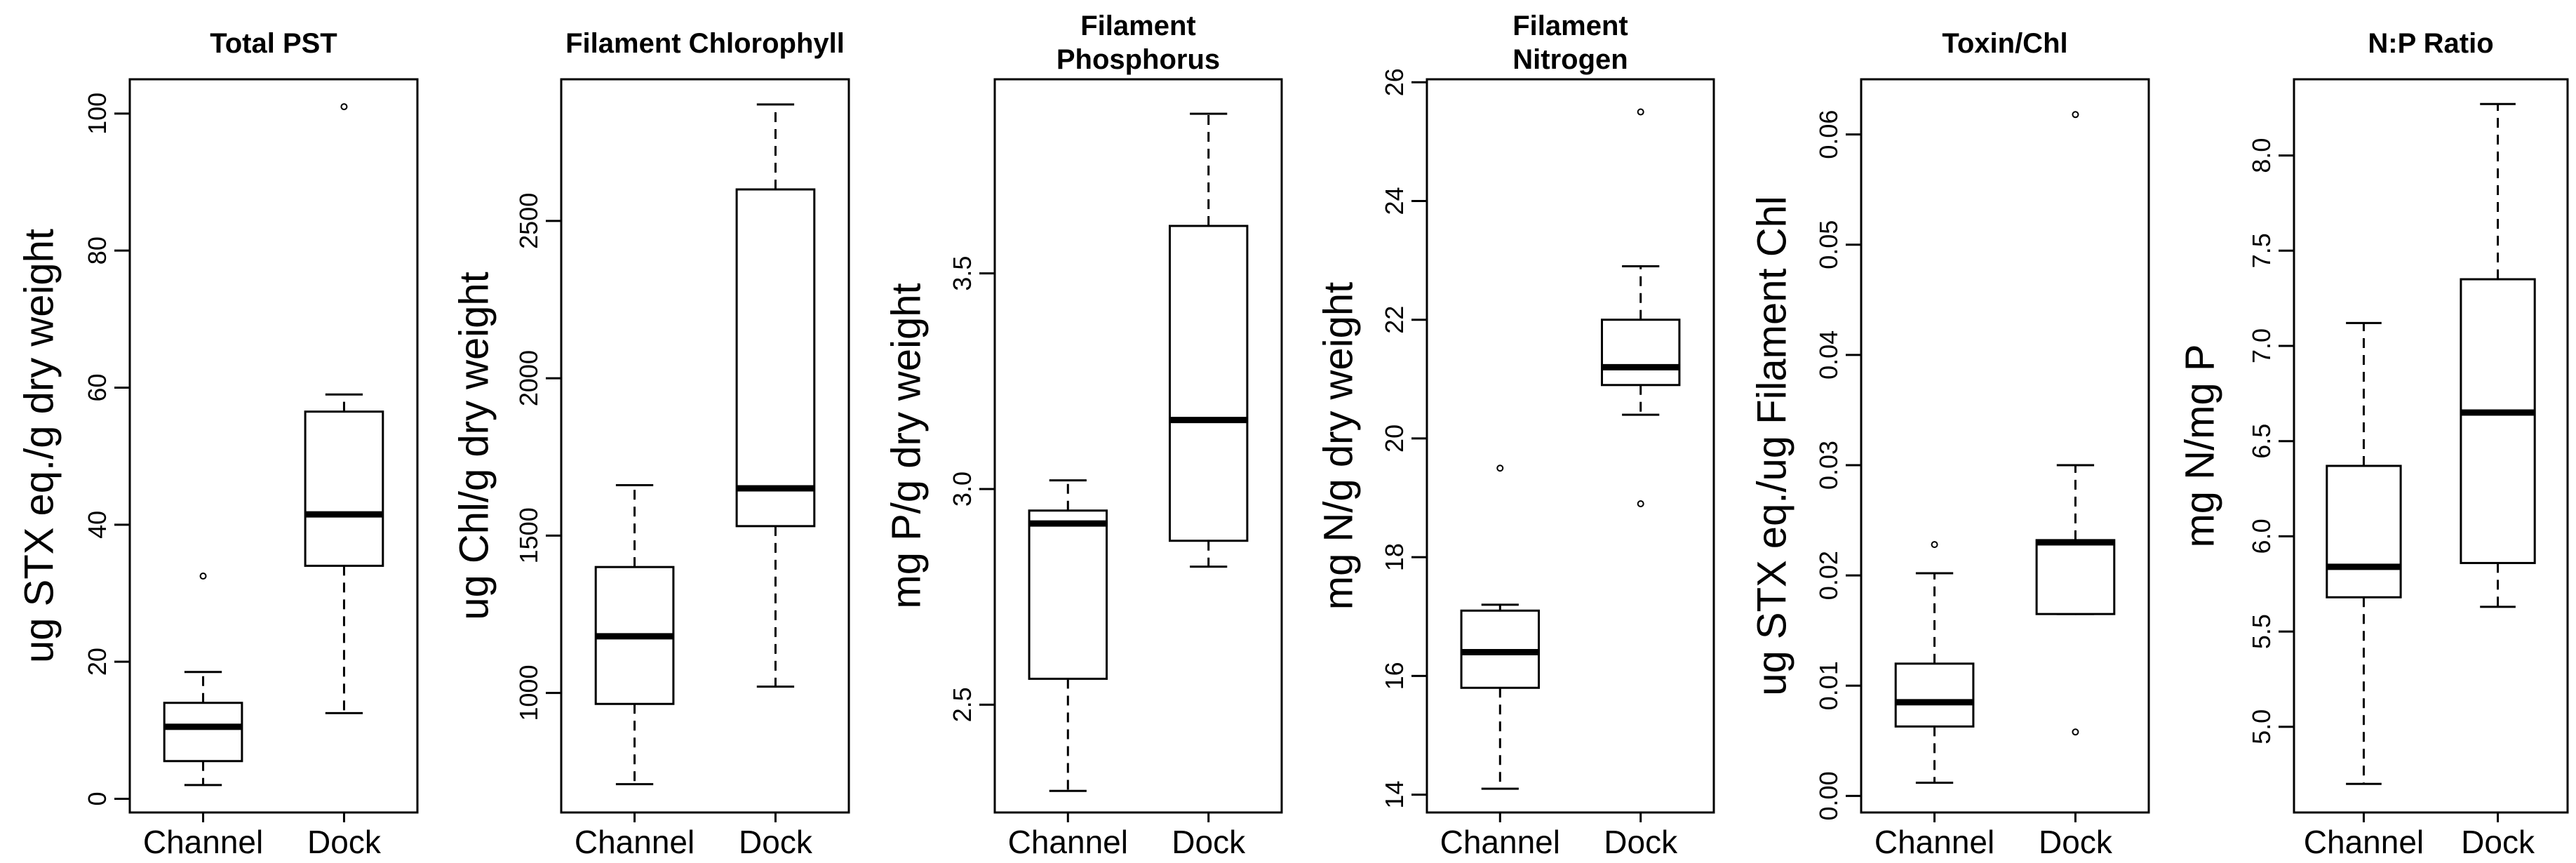 The height and width of the screenshot is (863, 2576). What do you see at coordinates (2261, 726) in the screenshot?
I see `y-tick-label: 5.0` at bounding box center [2261, 726].